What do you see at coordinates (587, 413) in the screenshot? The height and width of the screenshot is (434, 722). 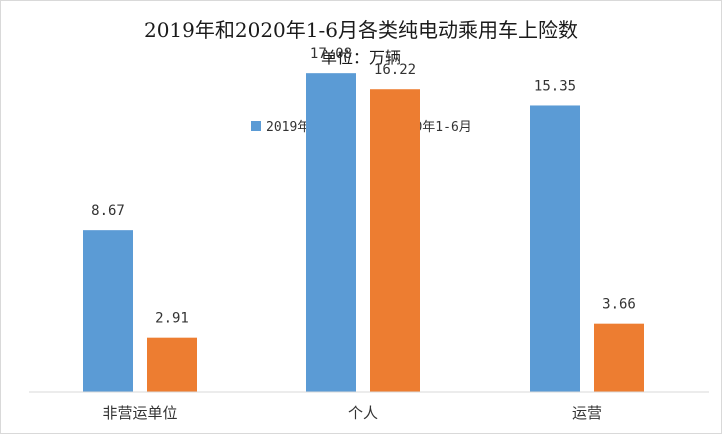 I see `category-label-2: 运营` at bounding box center [587, 413].